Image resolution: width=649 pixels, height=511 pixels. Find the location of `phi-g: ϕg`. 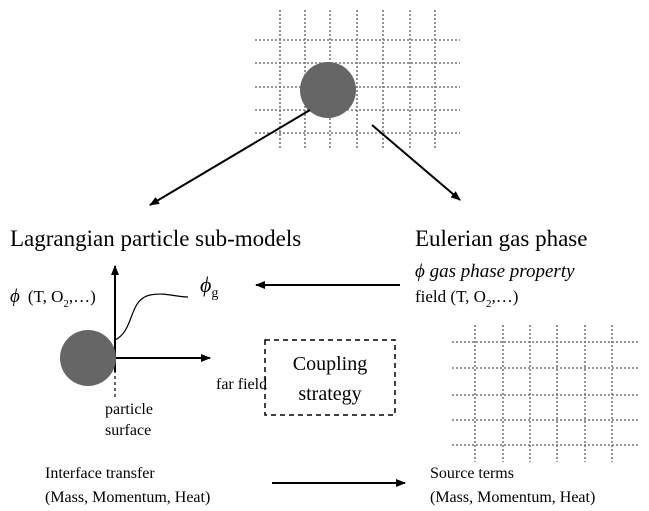

phi-g: ϕg is located at coordinates (209, 286).